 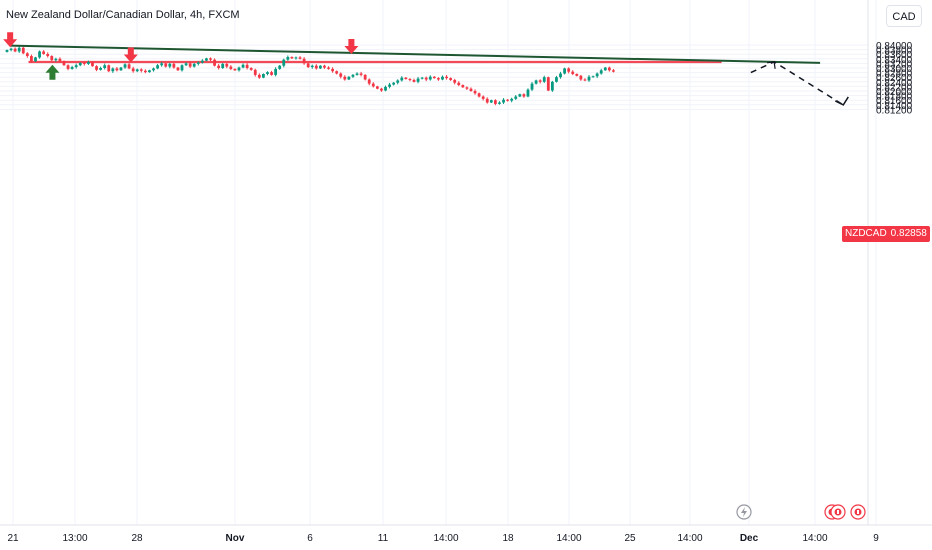 I want to click on price-tick-label: 0.82200, so click(x=894, y=87).